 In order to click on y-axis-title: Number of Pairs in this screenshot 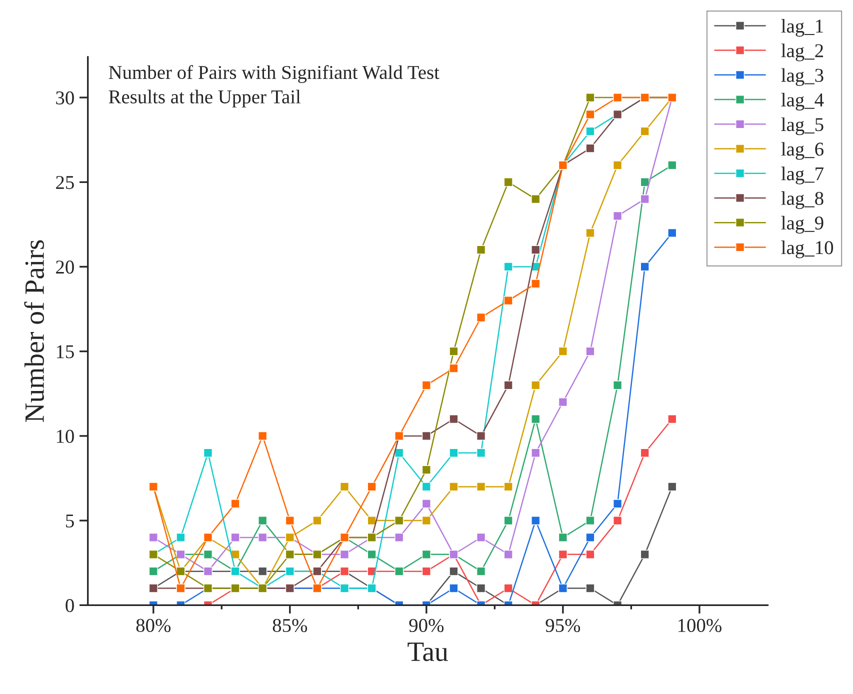, I will do `click(34, 331)`.